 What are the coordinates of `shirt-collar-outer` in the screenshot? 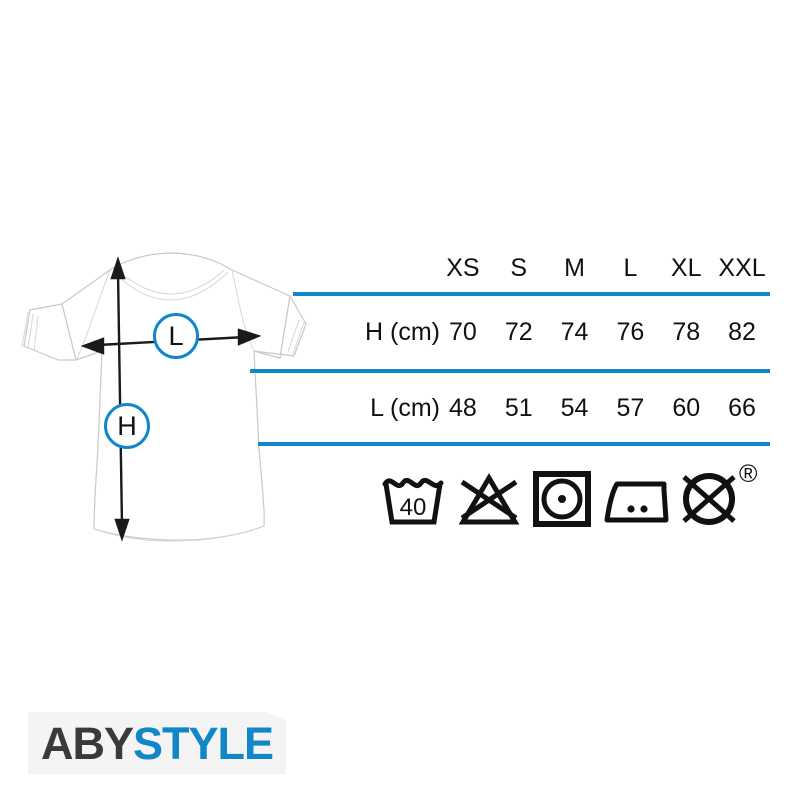 It's located at (171, 286).